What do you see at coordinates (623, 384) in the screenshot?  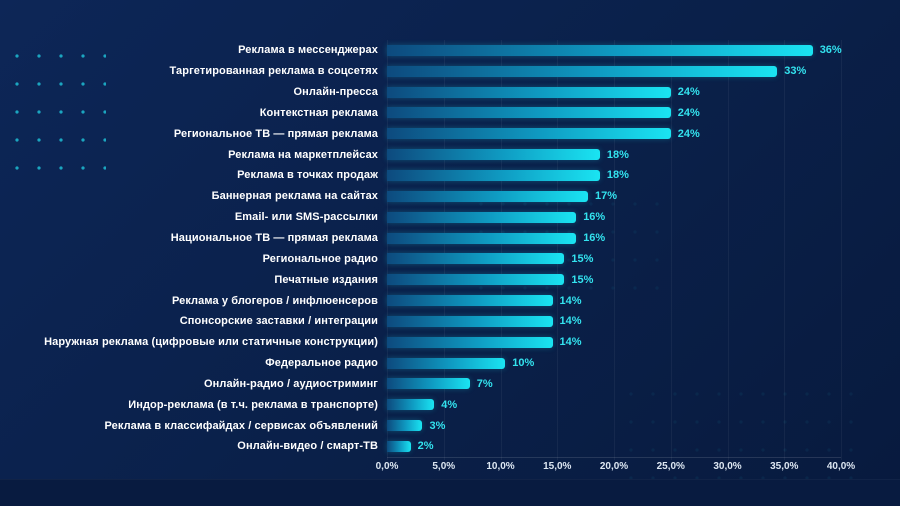 I see `bar-track: 7%` at bounding box center [623, 384].